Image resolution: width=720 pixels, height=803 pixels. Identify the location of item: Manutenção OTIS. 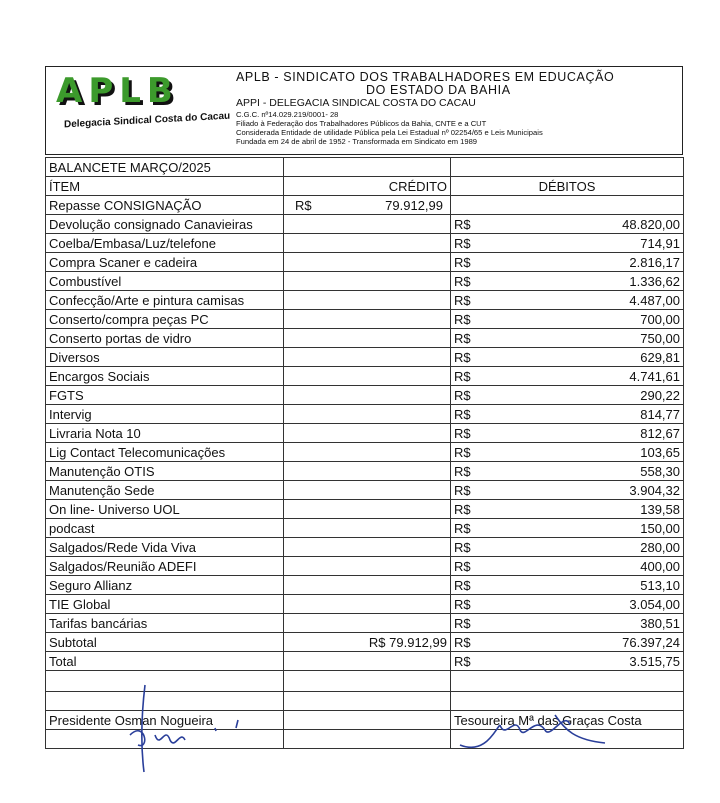
(164, 471).